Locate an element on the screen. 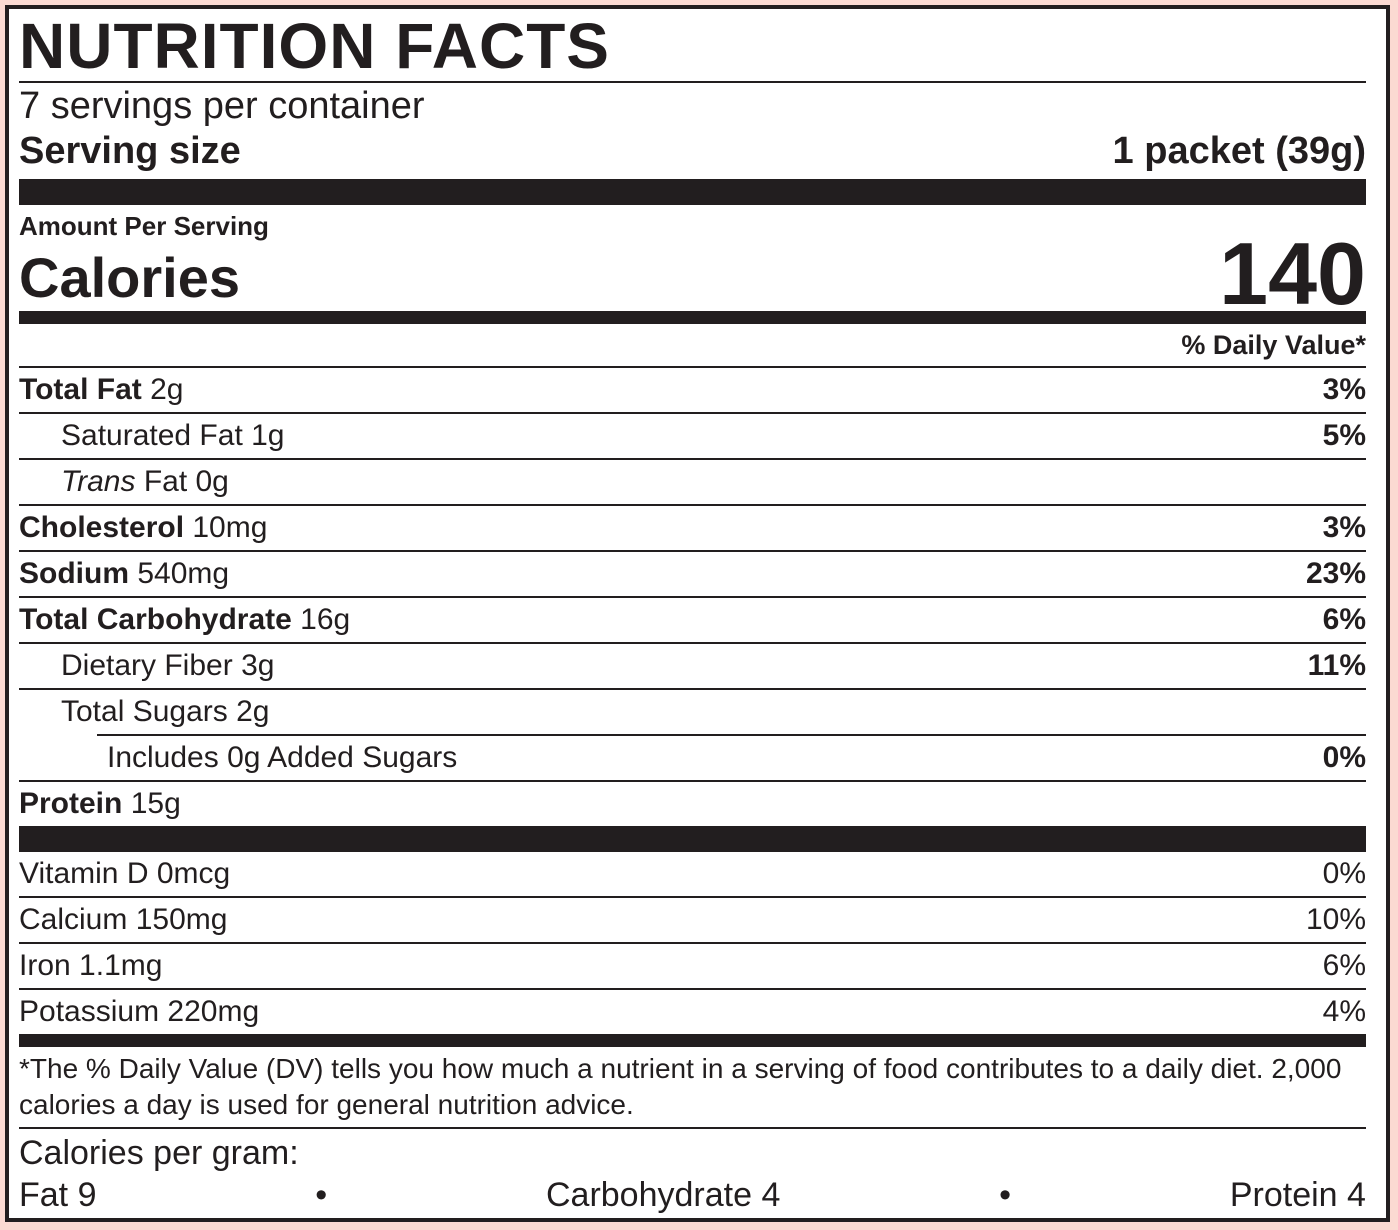 This screenshot has width=1398, height=1230. amount-per-serving-label: Amount Per Serving is located at coordinates (144, 226).